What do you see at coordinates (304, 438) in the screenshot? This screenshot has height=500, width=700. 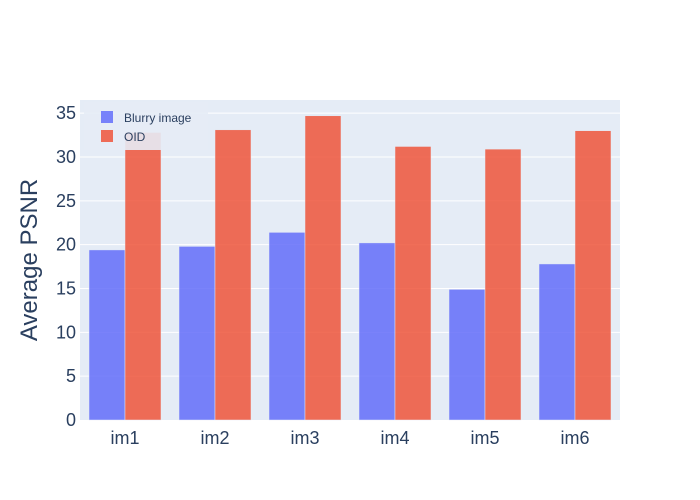 I see `x-tick-label: im3` at bounding box center [304, 438].